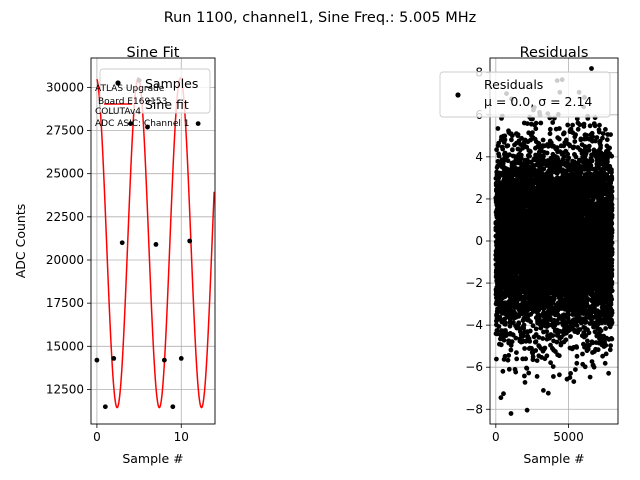 This screenshot has height=480, width=640. Describe the element at coordinates (479, 157) in the screenshot. I see `residuals-ytick-label: 4` at that location.